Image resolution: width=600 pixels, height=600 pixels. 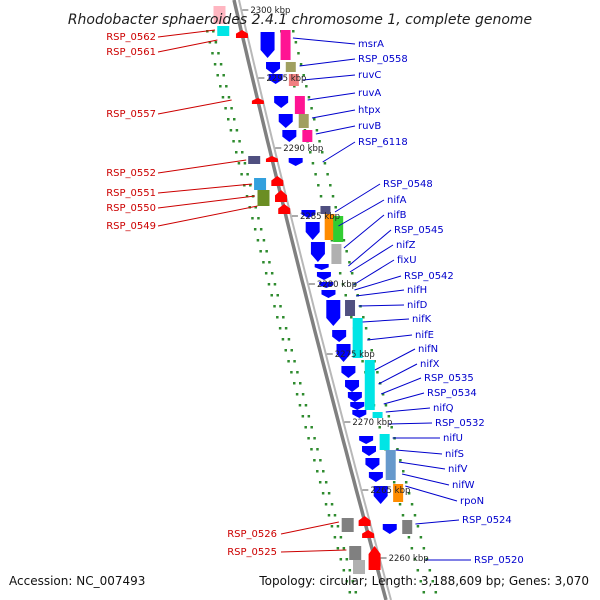 I want to click on tick-label: 2280 kbp, so click(x=337, y=285).